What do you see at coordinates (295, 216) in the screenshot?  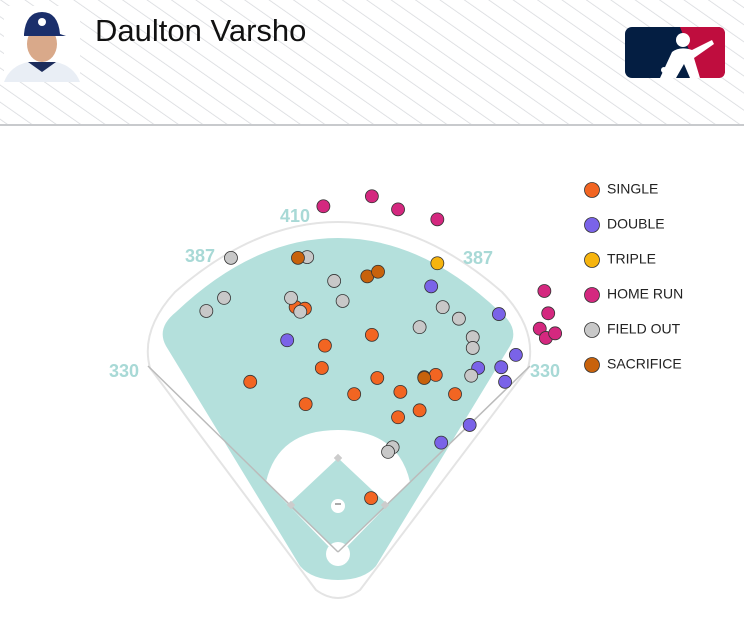 I see `fence-distance: 410` at bounding box center [295, 216].